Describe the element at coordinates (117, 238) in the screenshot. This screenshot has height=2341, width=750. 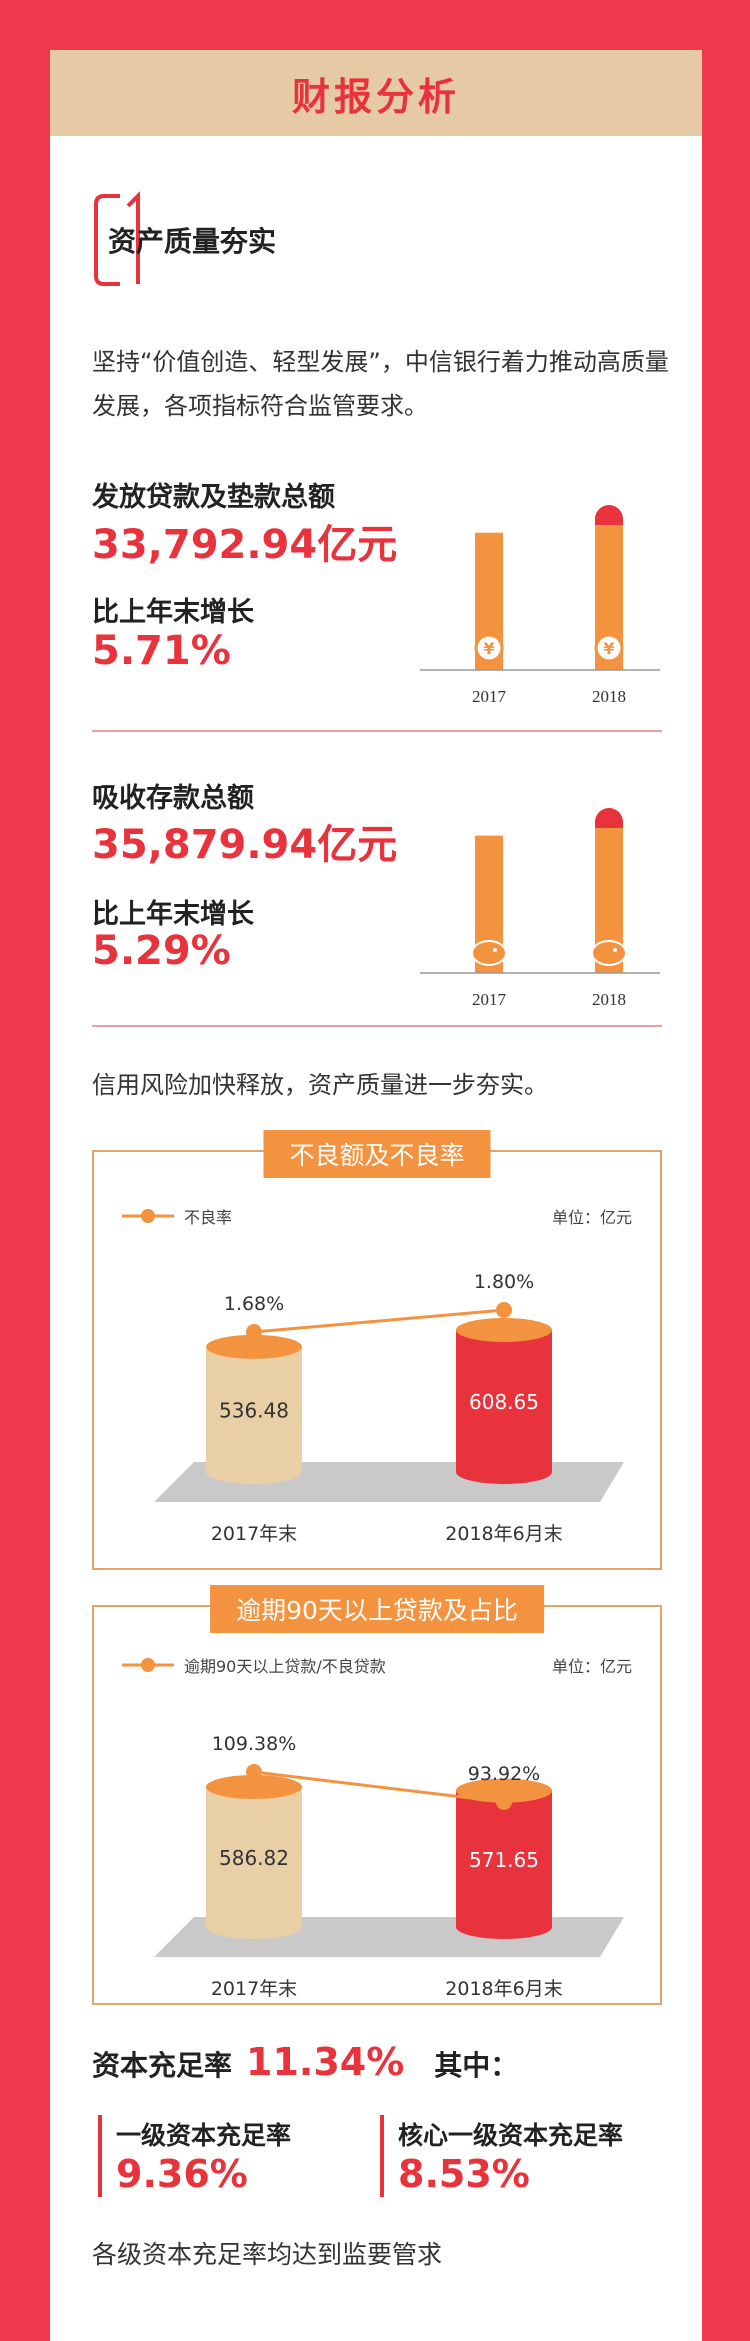
I see `section-number-graphic` at that location.